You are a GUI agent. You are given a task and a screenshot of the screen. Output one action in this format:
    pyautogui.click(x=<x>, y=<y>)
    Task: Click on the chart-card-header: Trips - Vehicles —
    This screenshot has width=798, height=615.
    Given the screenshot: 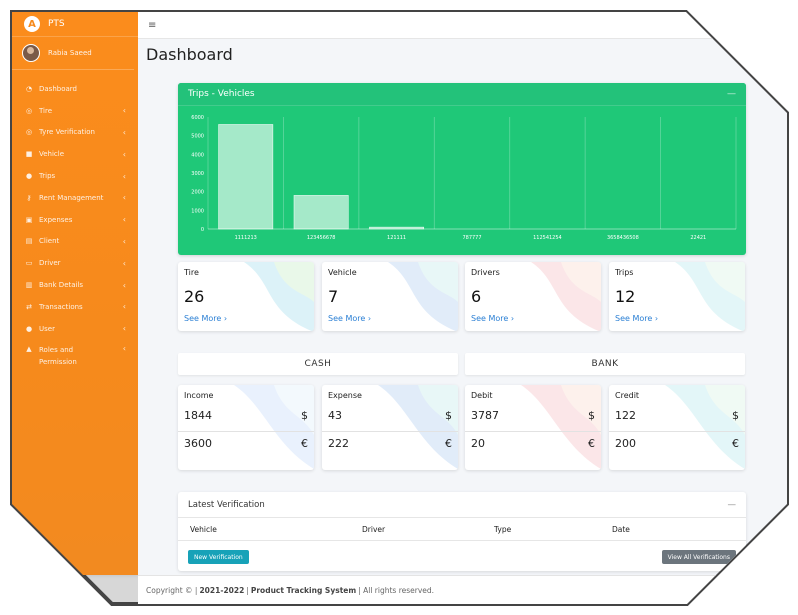 What is the action you would take?
    pyautogui.click(x=462, y=94)
    